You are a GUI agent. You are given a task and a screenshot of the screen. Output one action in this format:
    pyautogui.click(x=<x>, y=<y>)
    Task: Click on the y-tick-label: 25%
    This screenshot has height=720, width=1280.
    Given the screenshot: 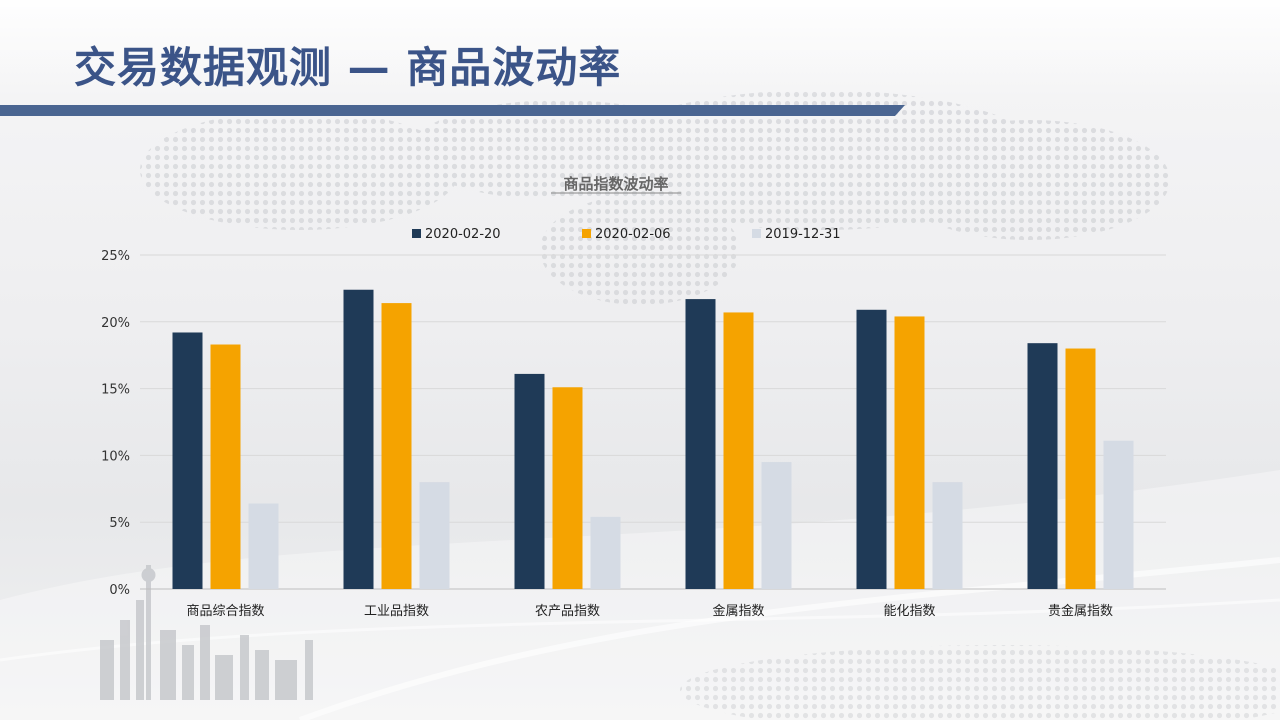 What is the action you would take?
    pyautogui.click(x=115, y=256)
    